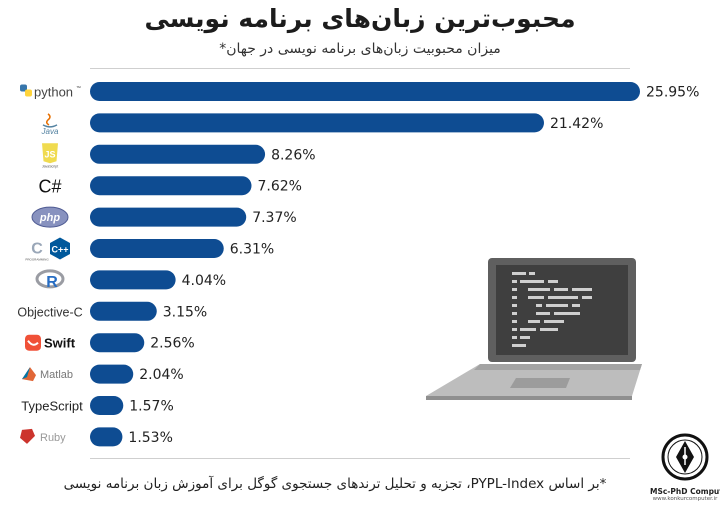 The height and width of the screenshot is (513, 720). I want to click on svg-text: Ruby, so click(53, 438).